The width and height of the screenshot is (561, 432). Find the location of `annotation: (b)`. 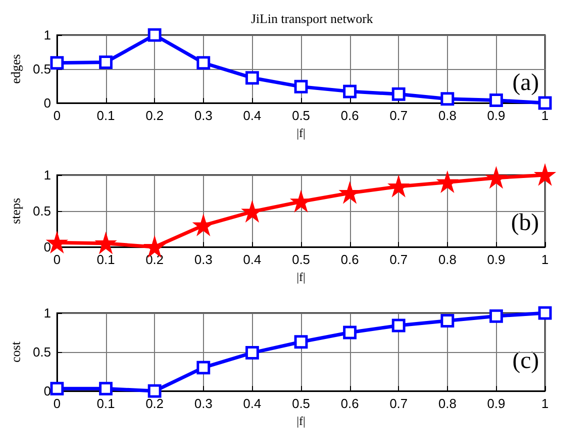

annotation: (b) is located at coordinates (525, 223).